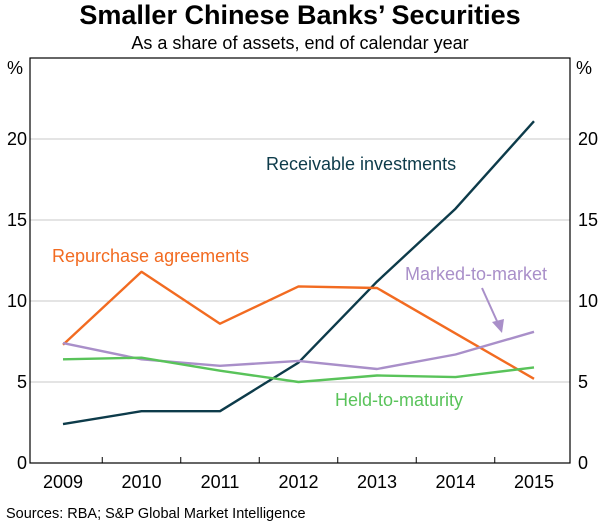  I want to click on y-tick-left-15: 15, so click(17, 220).